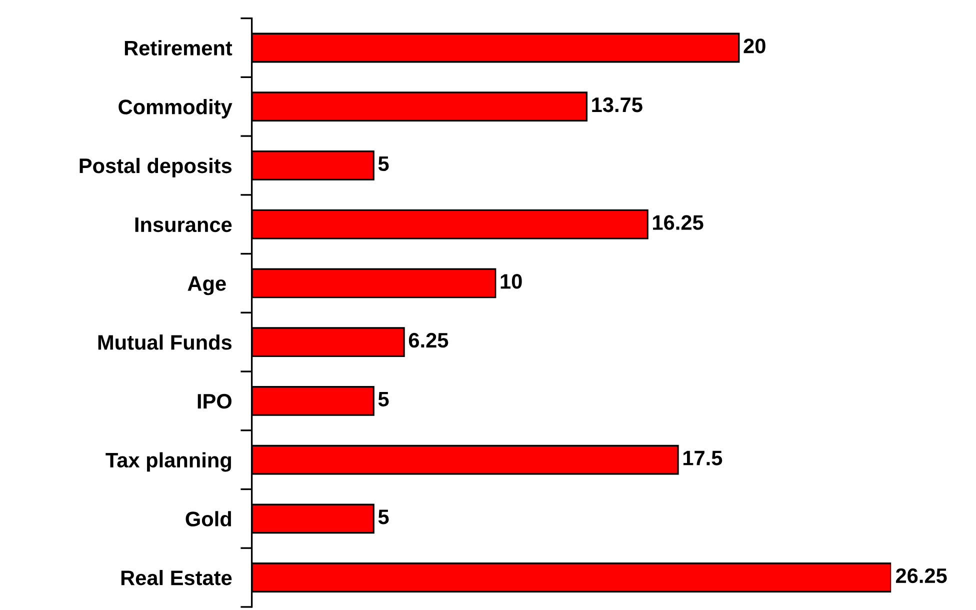 The width and height of the screenshot is (976, 610). I want to click on data-label: 20, so click(755, 46).